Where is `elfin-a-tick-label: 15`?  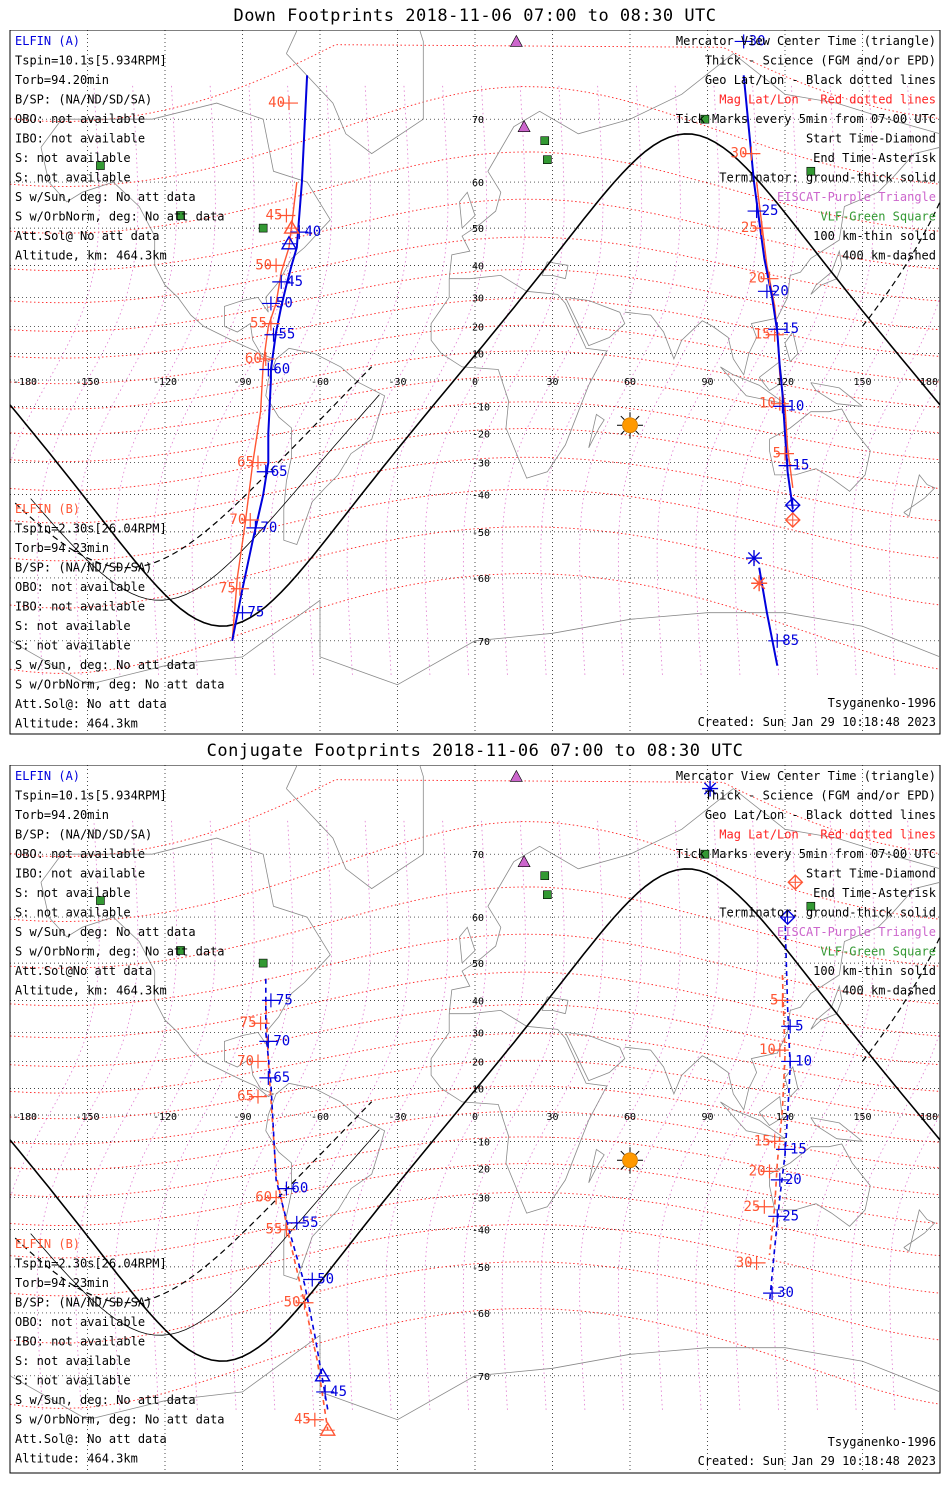
elfin-a-tick-label: 15 is located at coordinates (801, 466).